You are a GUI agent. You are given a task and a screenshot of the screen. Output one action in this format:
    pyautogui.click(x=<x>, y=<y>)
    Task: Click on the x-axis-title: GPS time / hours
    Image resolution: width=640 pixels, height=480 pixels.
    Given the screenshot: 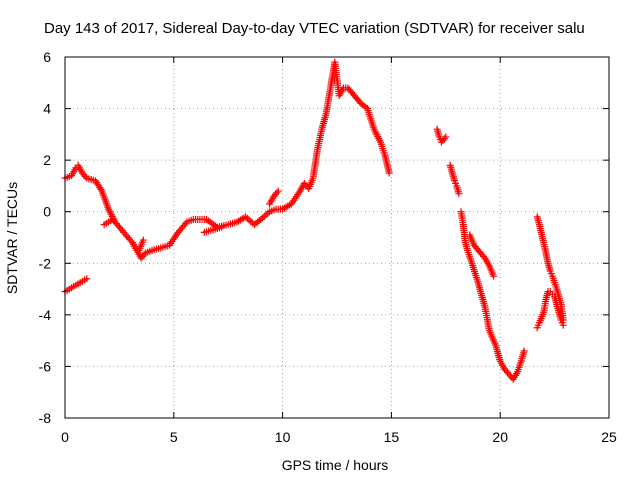 What is the action you would take?
    pyautogui.click(x=335, y=465)
    